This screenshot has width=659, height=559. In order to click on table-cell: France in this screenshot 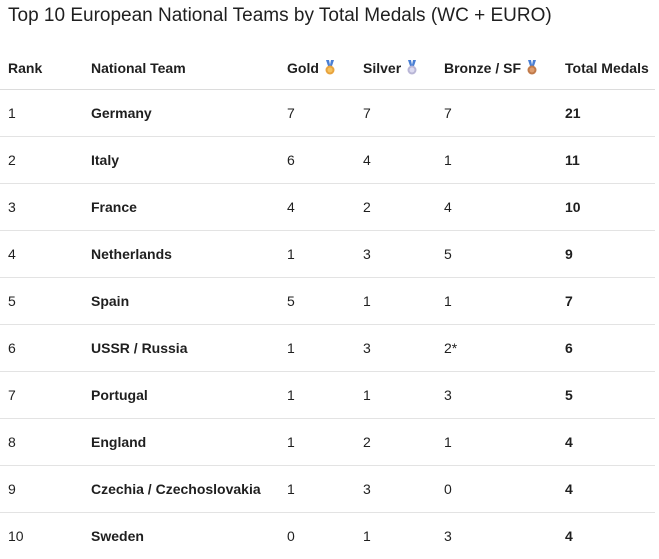, I will do `click(114, 206)`.